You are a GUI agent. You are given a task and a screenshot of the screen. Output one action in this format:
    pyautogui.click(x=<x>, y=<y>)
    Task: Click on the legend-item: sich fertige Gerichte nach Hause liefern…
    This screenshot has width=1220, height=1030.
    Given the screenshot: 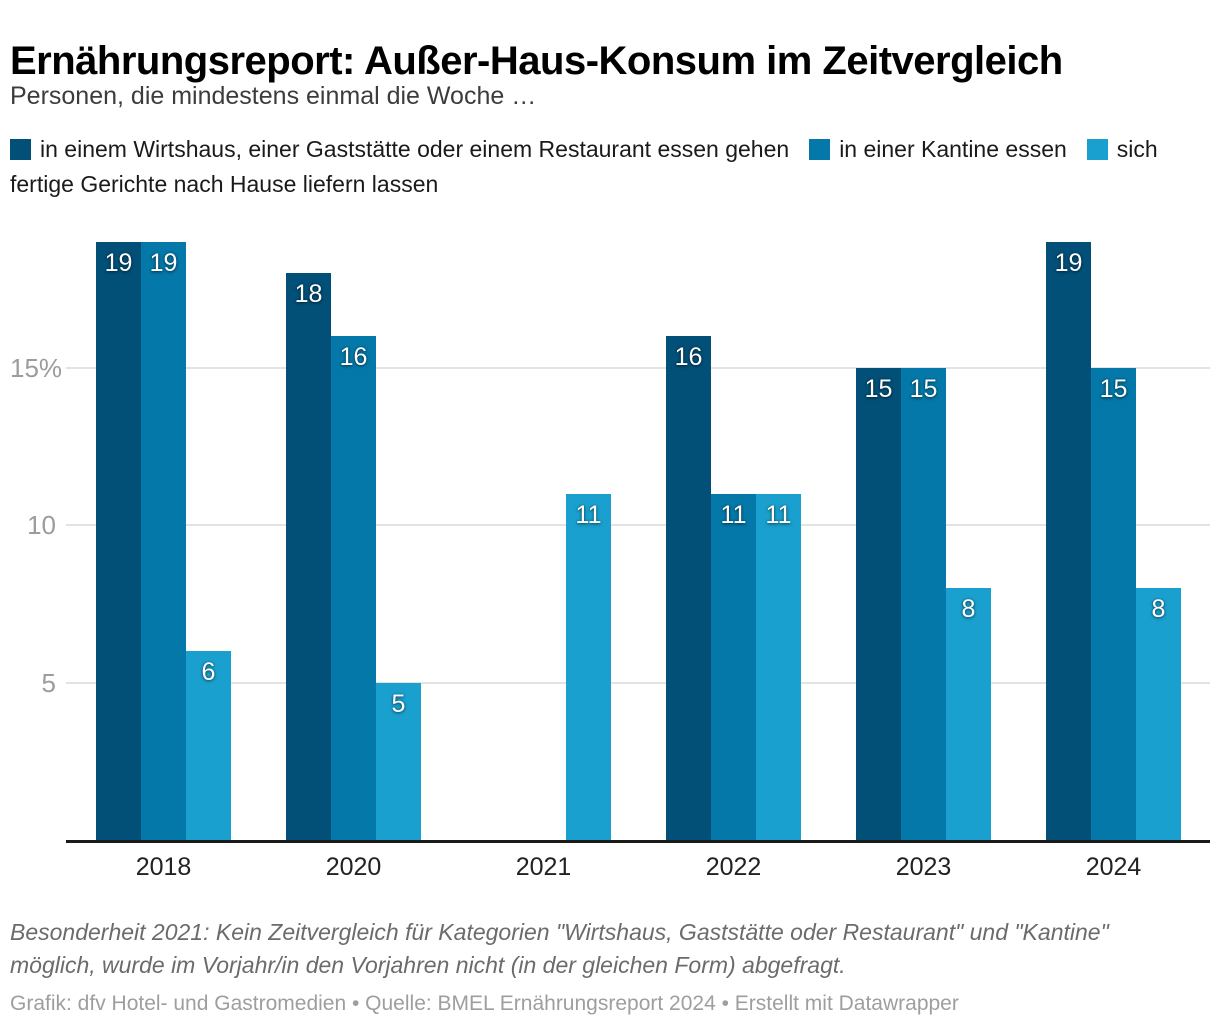 What is the action you would take?
    pyautogui.click(x=584, y=166)
    